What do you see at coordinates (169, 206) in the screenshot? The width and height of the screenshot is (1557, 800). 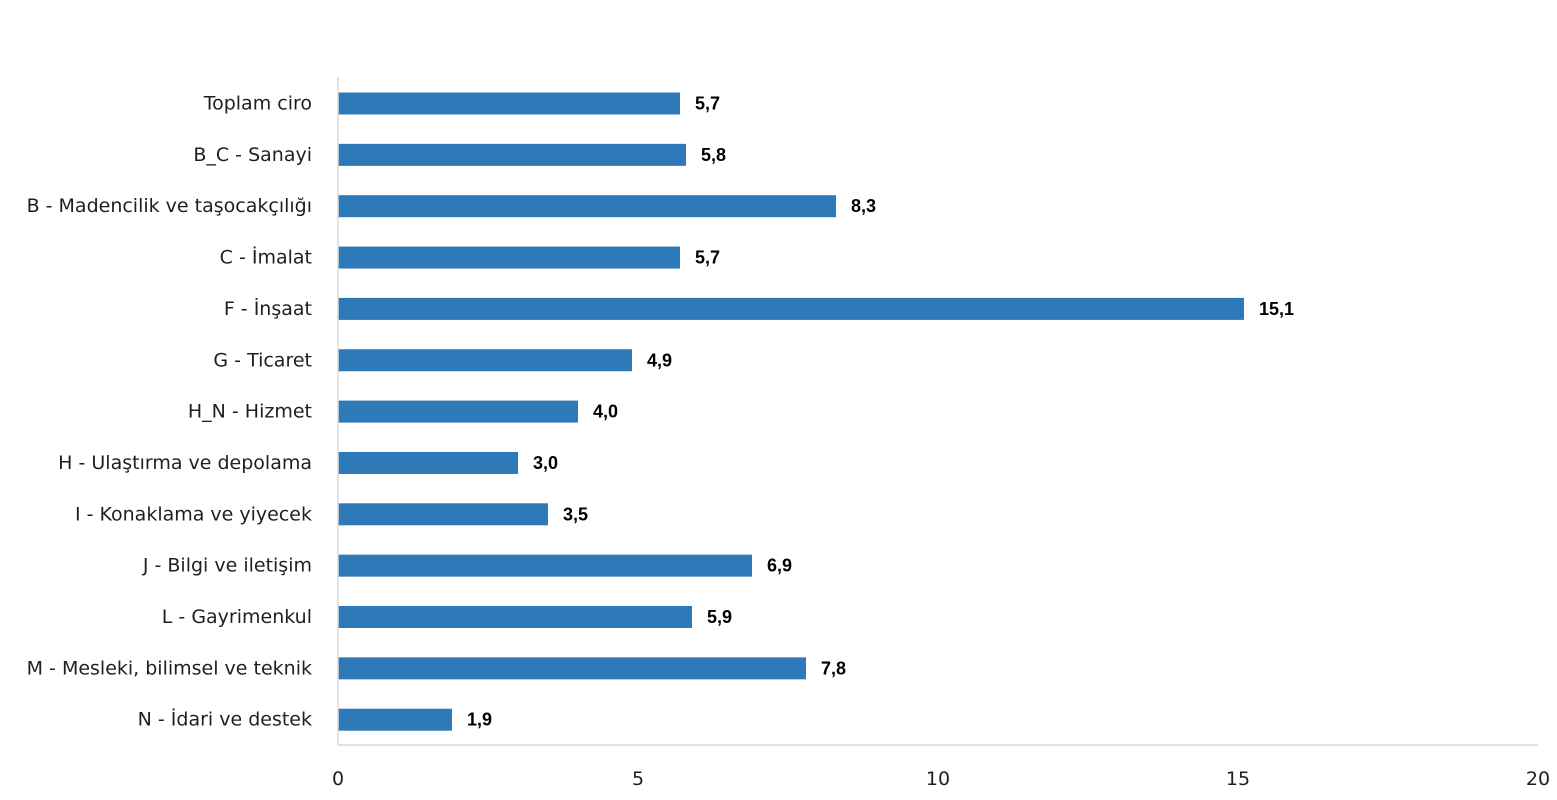 I see `category-label: B - Madencilik ve taşocakçılığı` at bounding box center [169, 206].